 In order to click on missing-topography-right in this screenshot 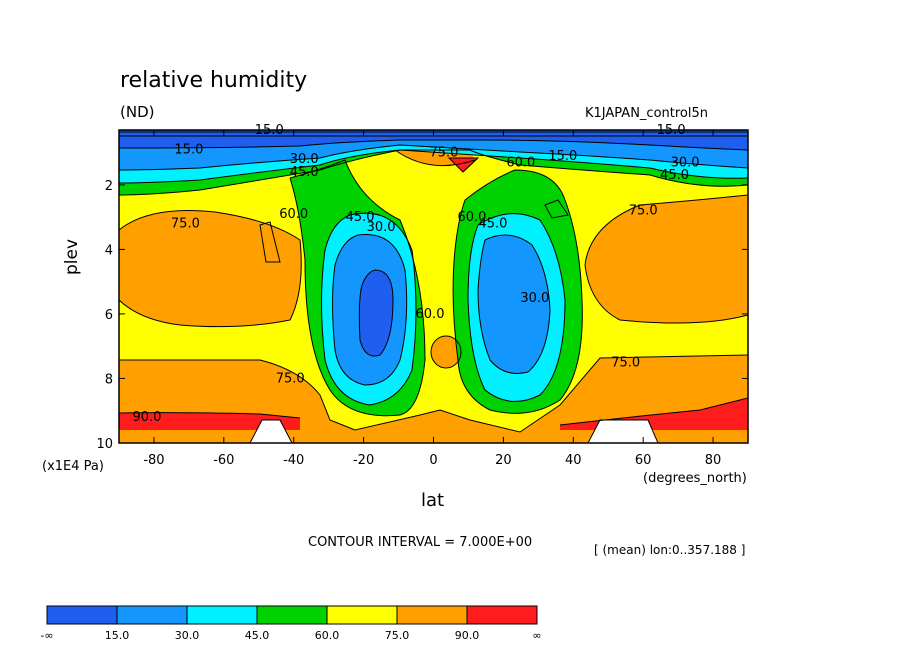, I will do `click(623, 431)`.